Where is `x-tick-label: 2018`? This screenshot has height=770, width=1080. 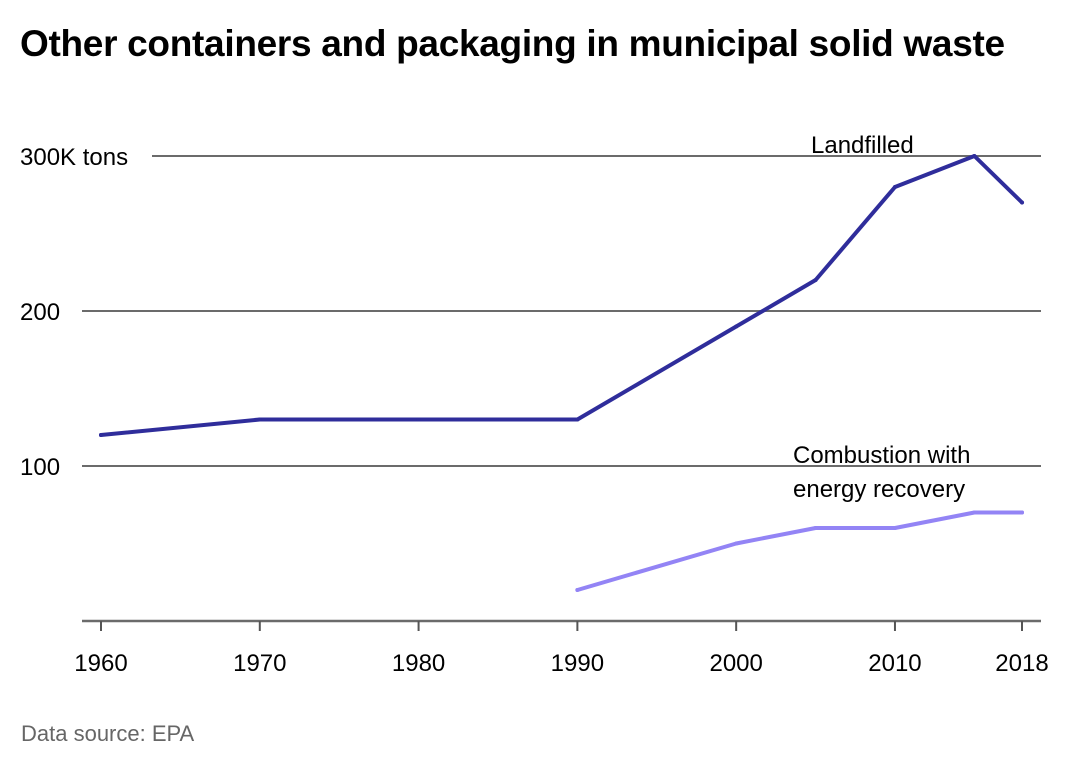
x-tick-label: 2018 is located at coordinates (1021, 663).